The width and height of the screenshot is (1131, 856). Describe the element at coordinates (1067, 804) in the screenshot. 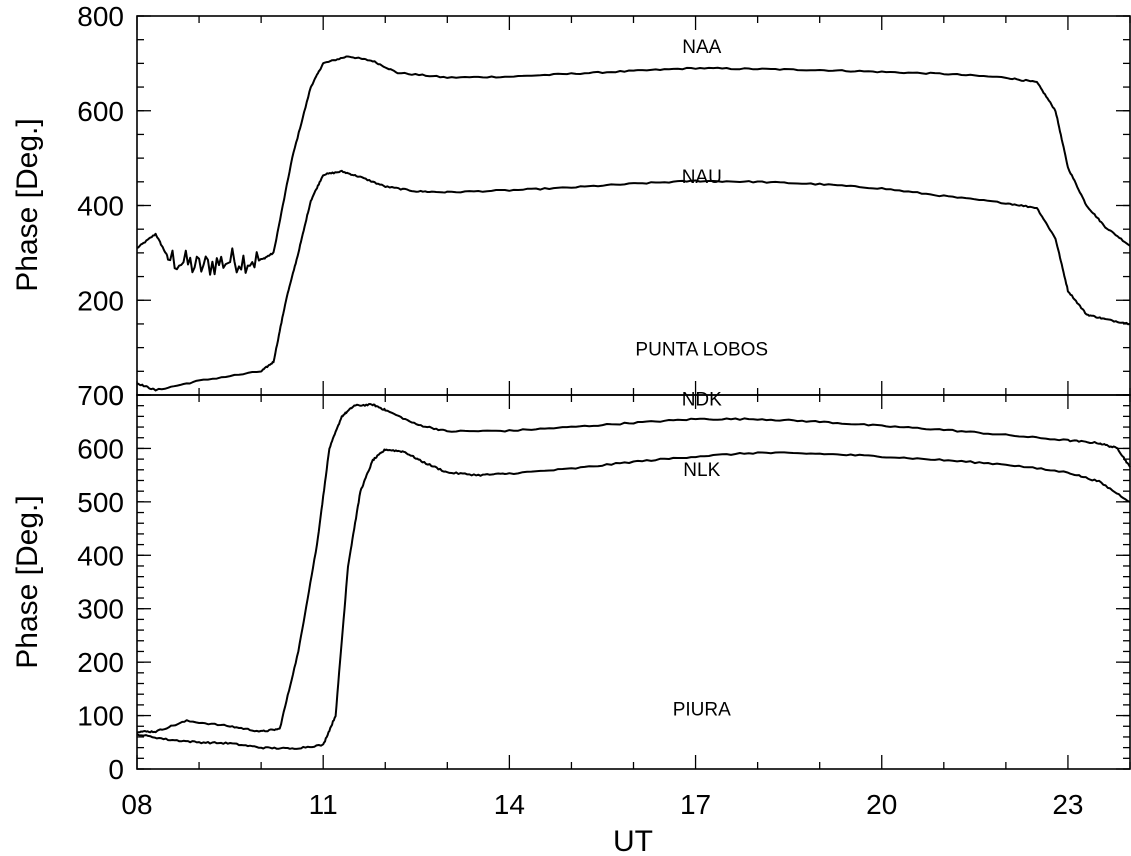

I see `x-tick-label: 23` at that location.